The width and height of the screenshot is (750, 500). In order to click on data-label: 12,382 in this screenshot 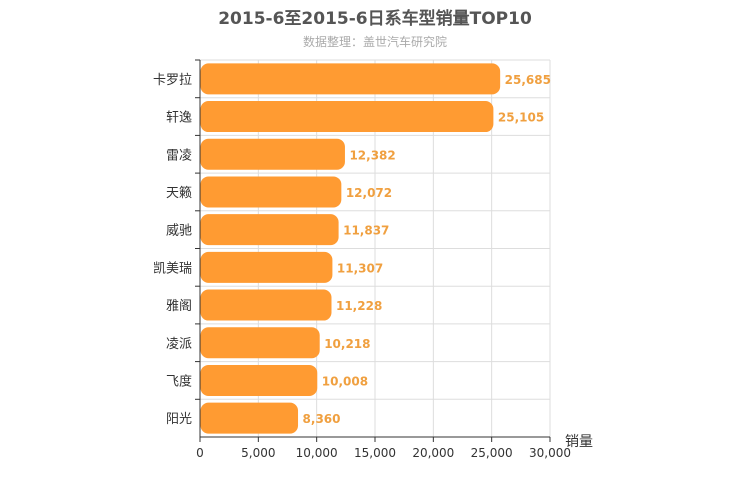, I will do `click(372, 155)`.